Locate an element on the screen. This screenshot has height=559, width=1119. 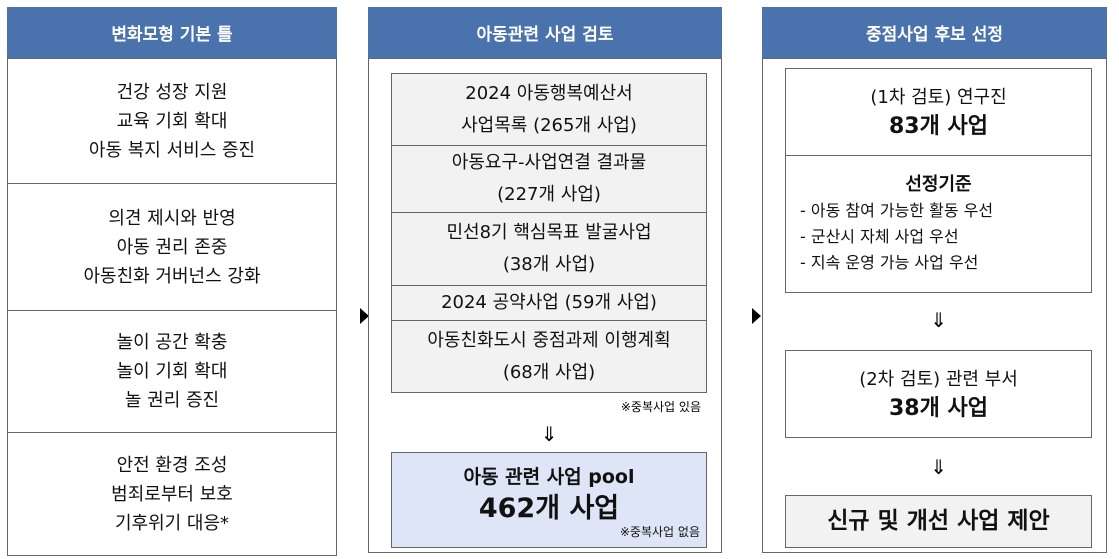
source-box: 아동요구-사업연결 결과물 (227개 사업) is located at coordinates (549, 179).